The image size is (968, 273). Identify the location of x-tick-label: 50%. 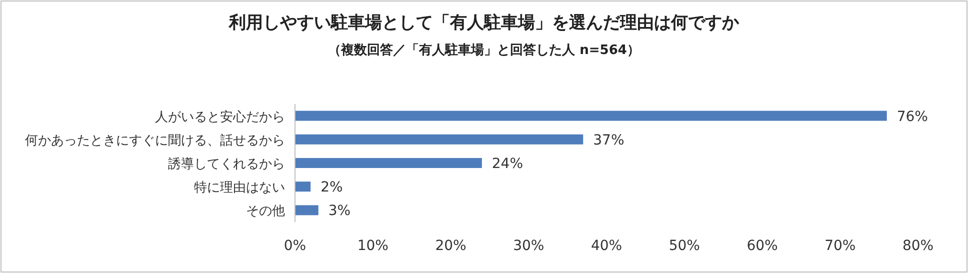
(684, 246).